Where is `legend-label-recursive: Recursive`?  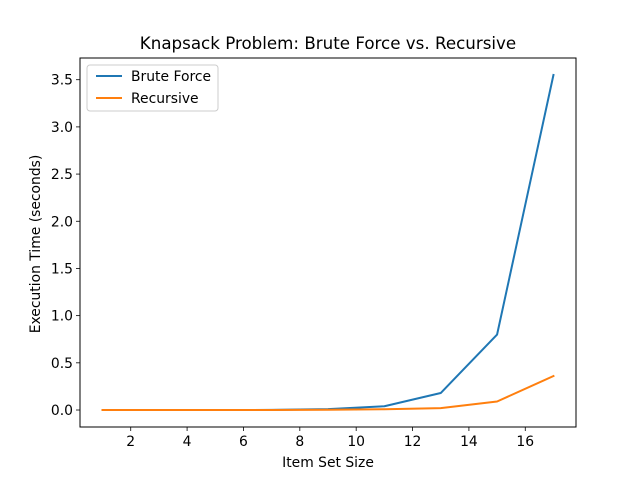
legend-label-recursive: Recursive is located at coordinates (165, 99).